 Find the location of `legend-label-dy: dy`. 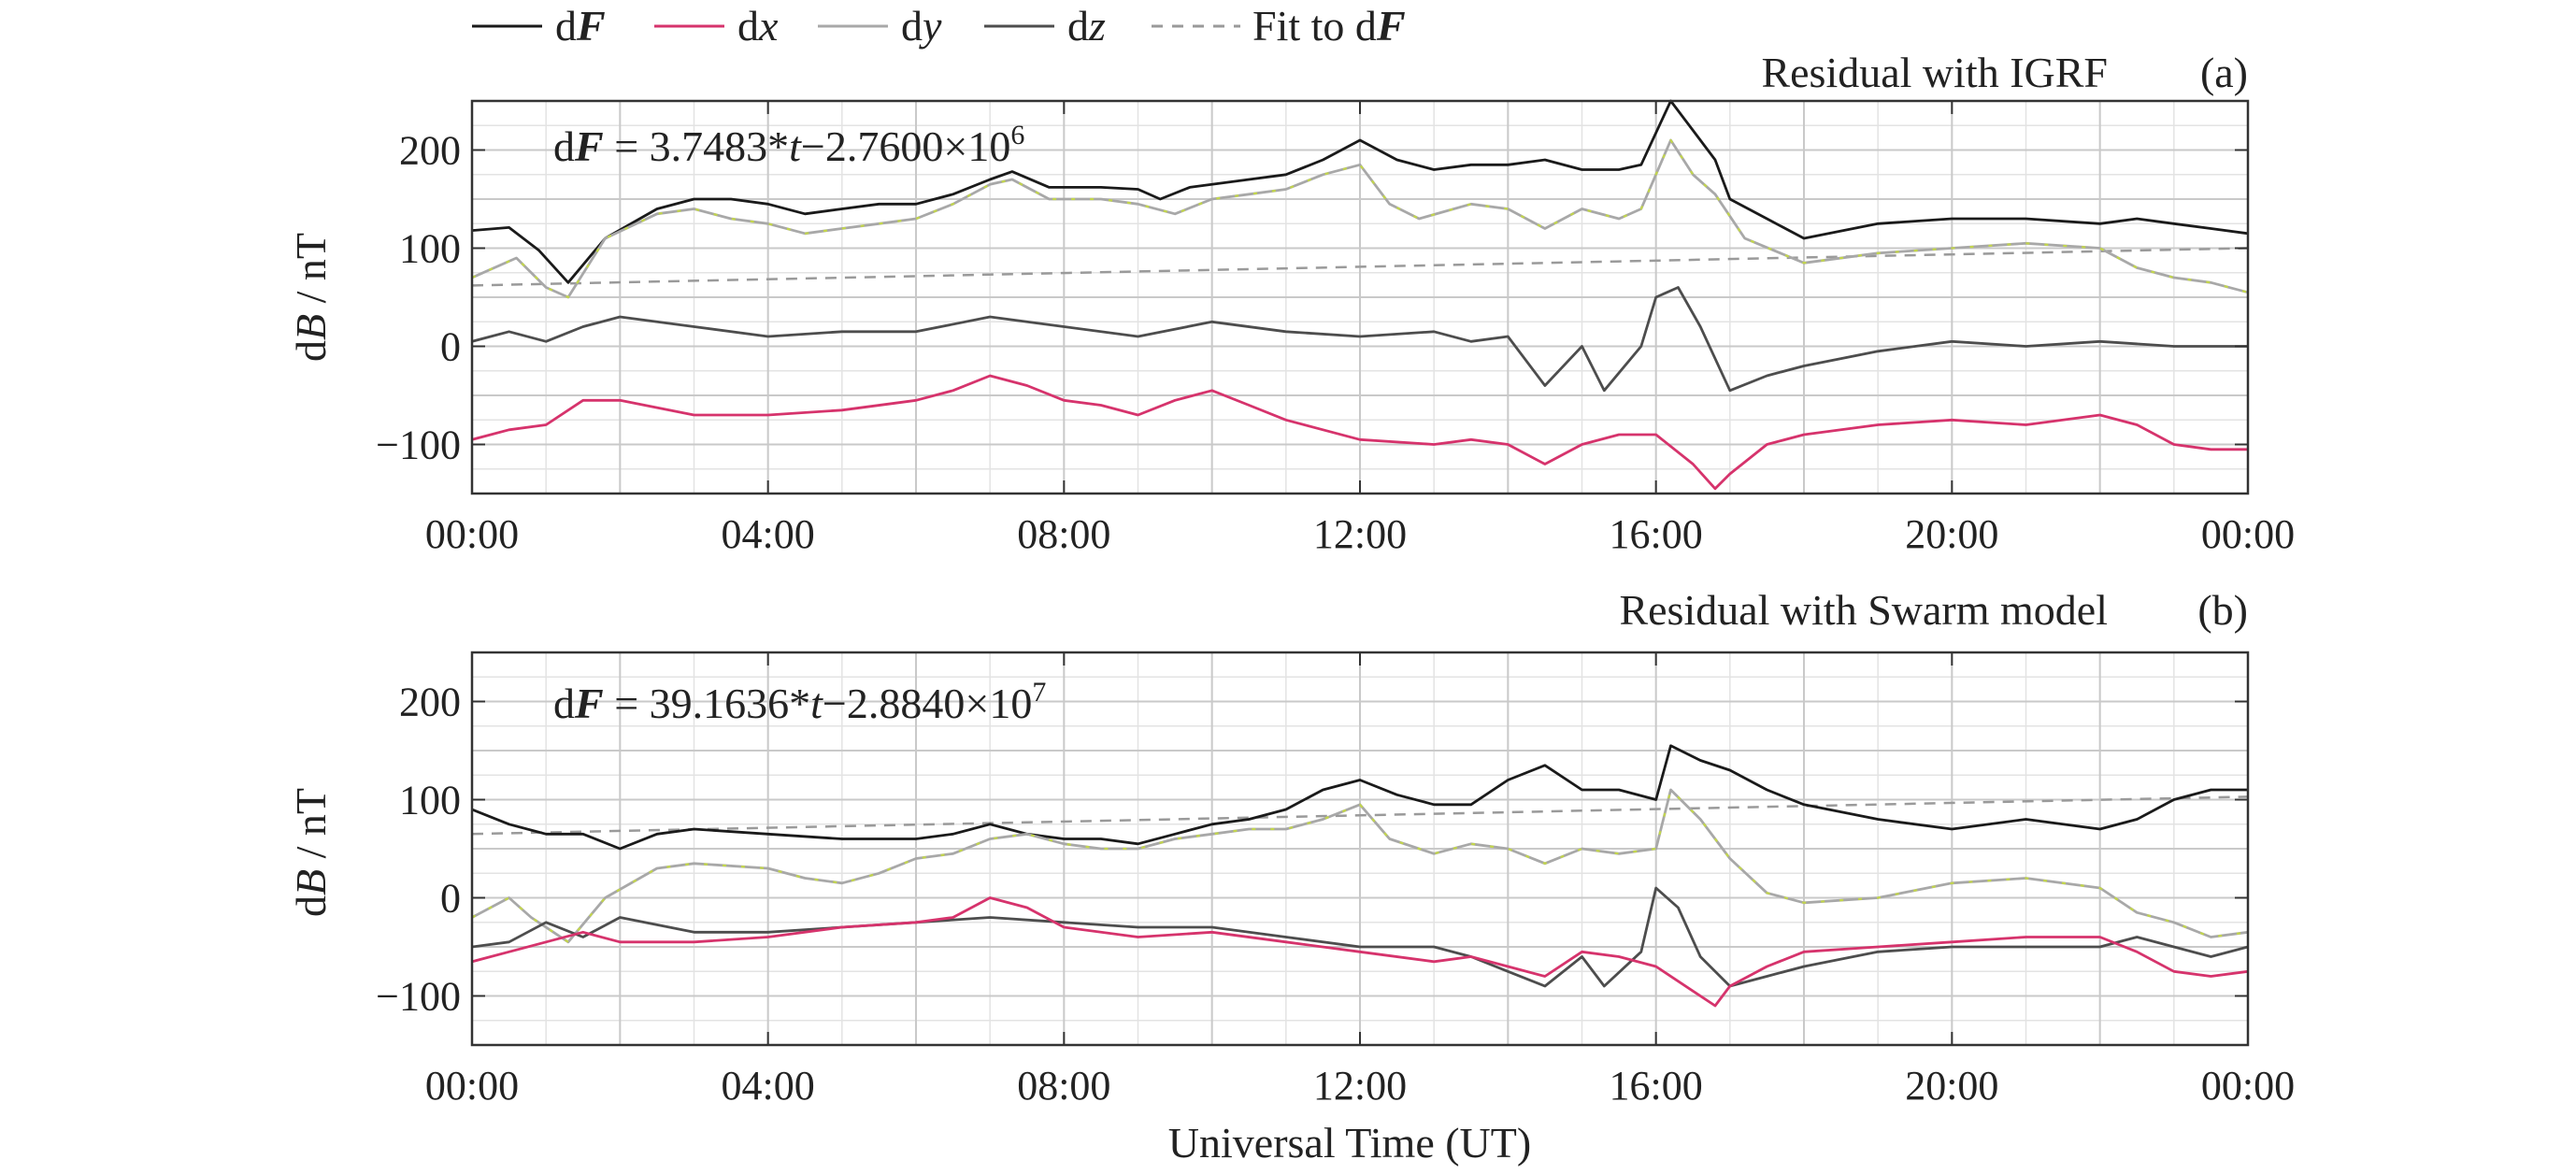

legend-label-dy: dy is located at coordinates (921, 26).